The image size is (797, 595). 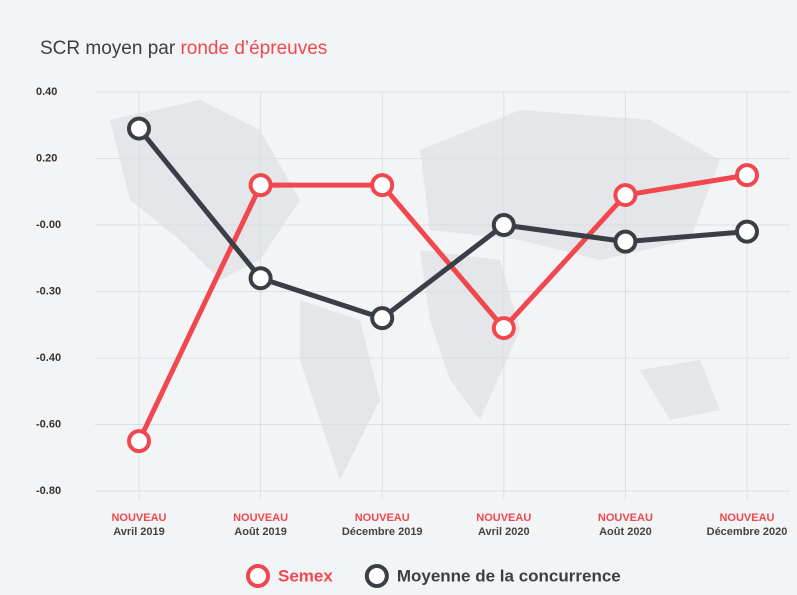 I want to click on x-tick-label: Décembre 2020, so click(x=747, y=532).